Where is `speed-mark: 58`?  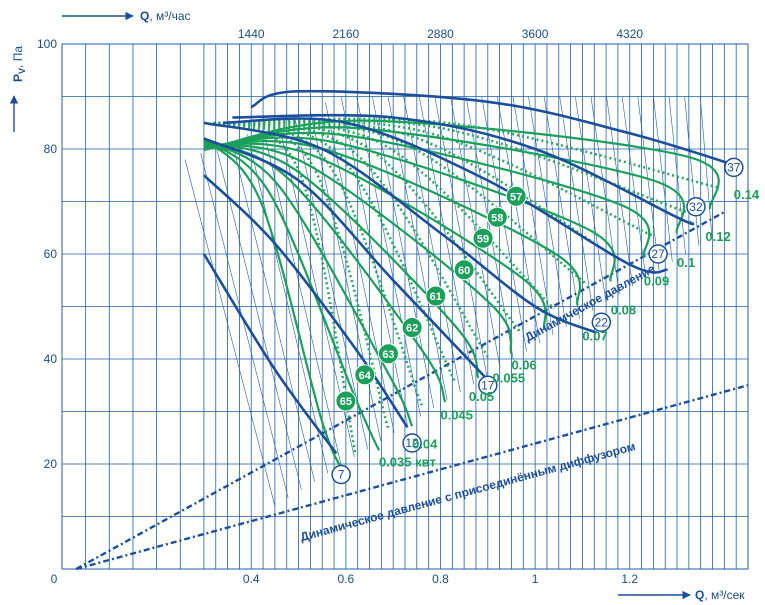 speed-mark: 58 is located at coordinates (497, 217).